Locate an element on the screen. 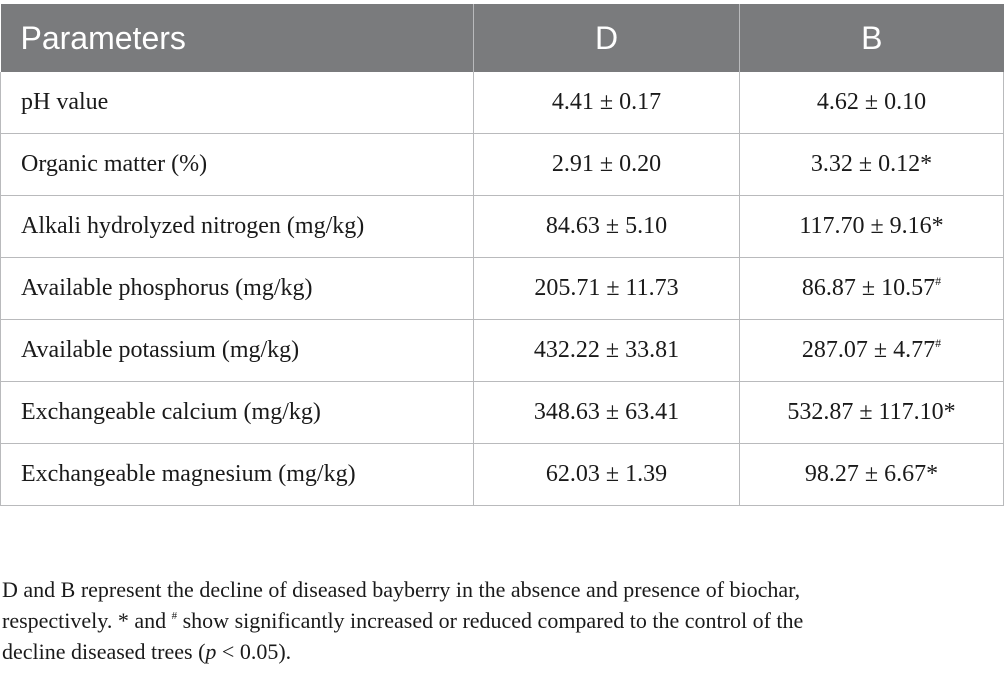  b-value-text: 3.32 ± 0.12* is located at coordinates (871, 164).